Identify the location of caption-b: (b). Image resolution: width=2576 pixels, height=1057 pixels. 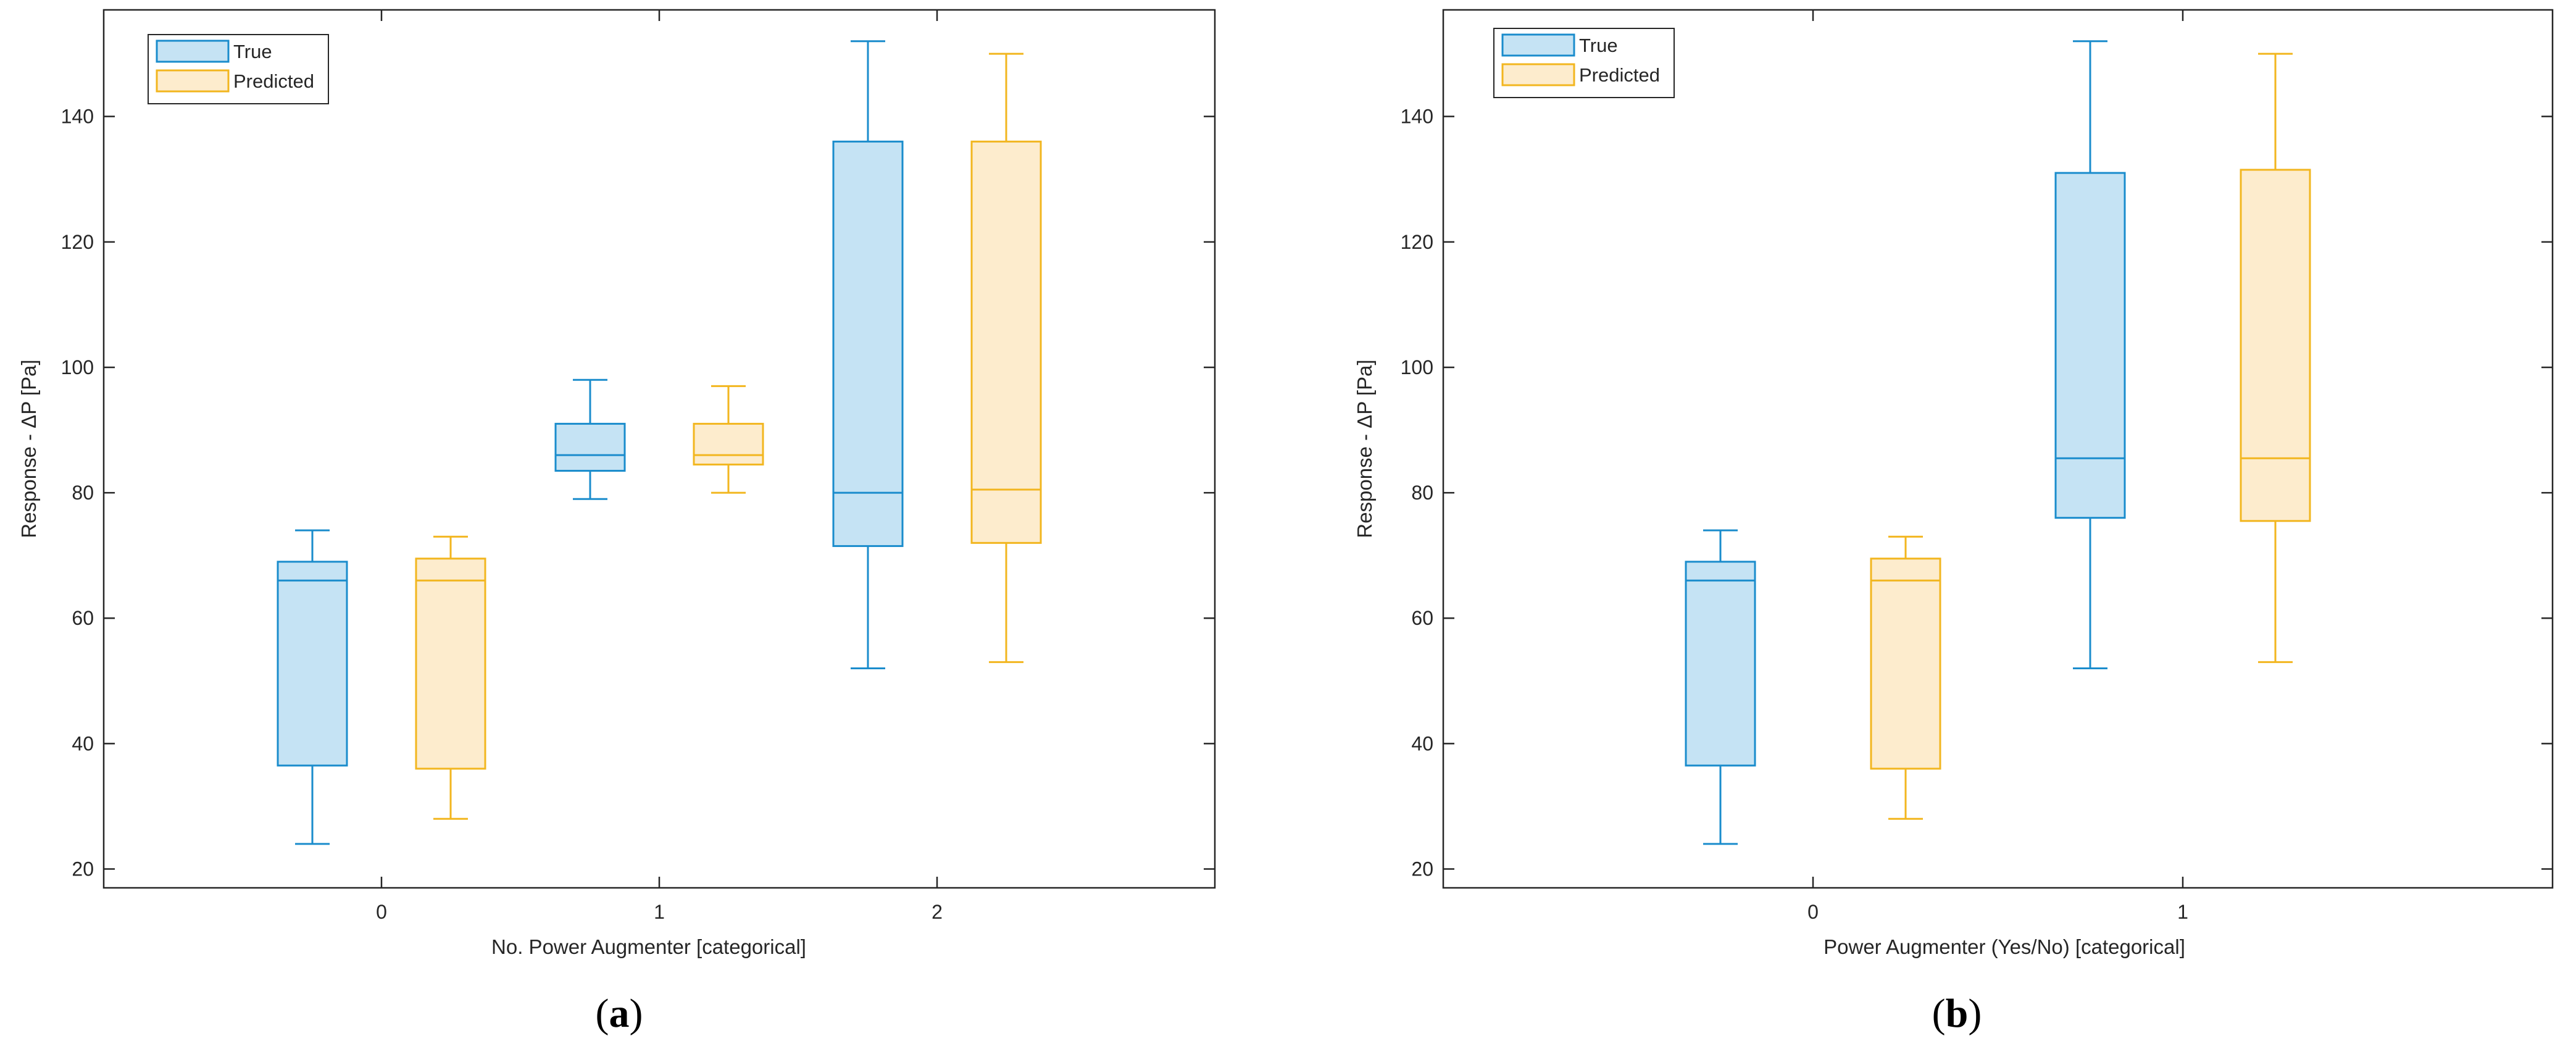
(1957, 1013).